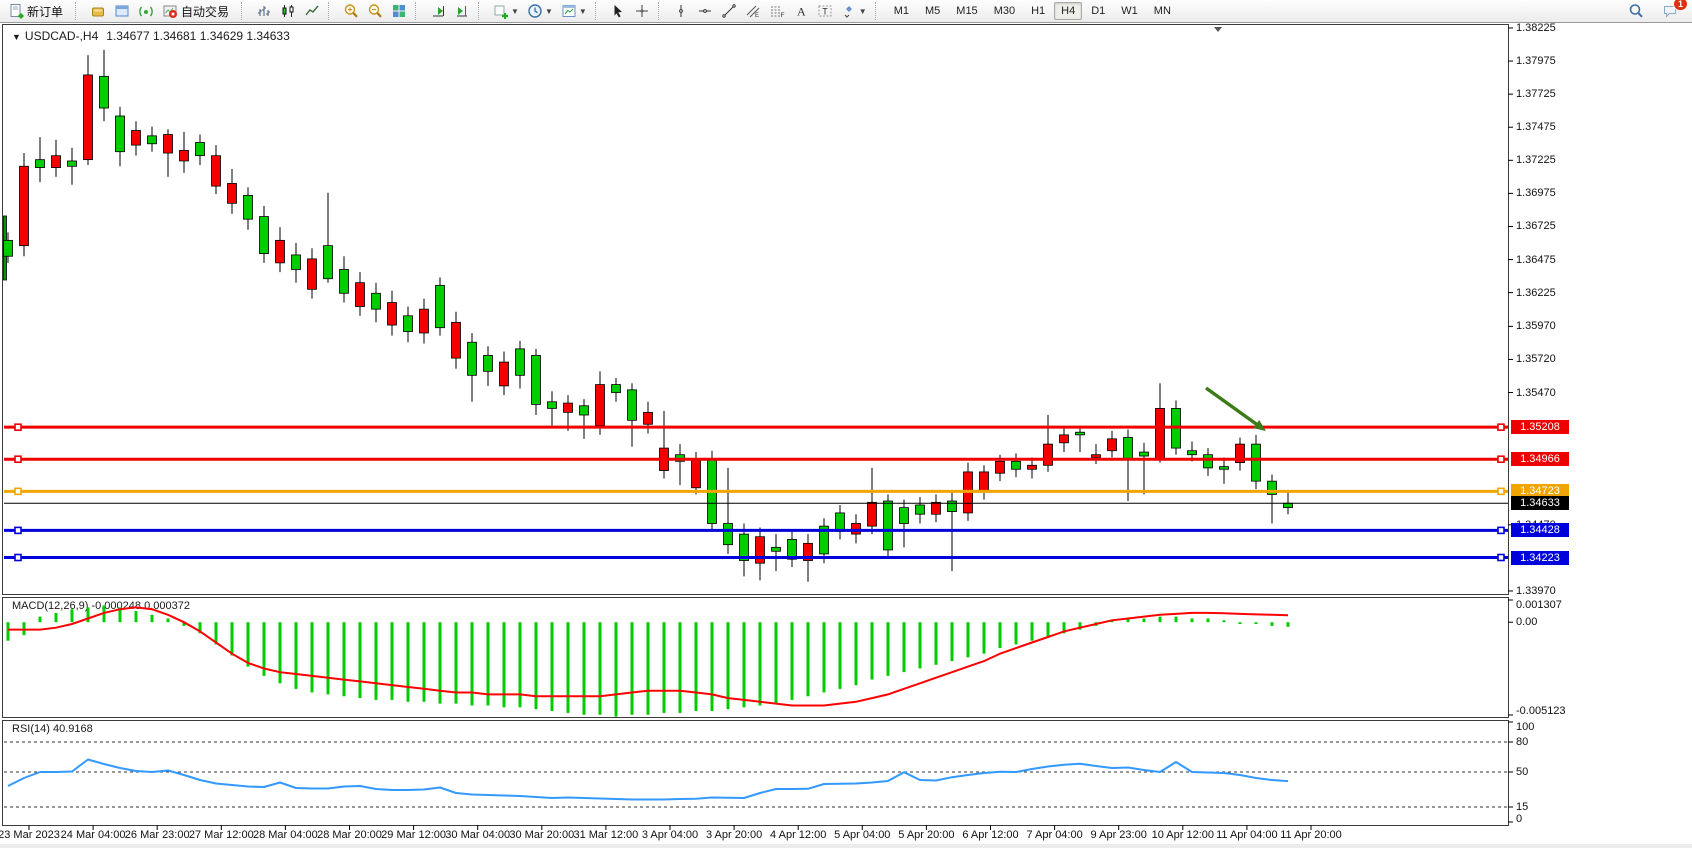 The height and width of the screenshot is (848, 1692). I want to click on line-chart-icon, so click(312, 11).